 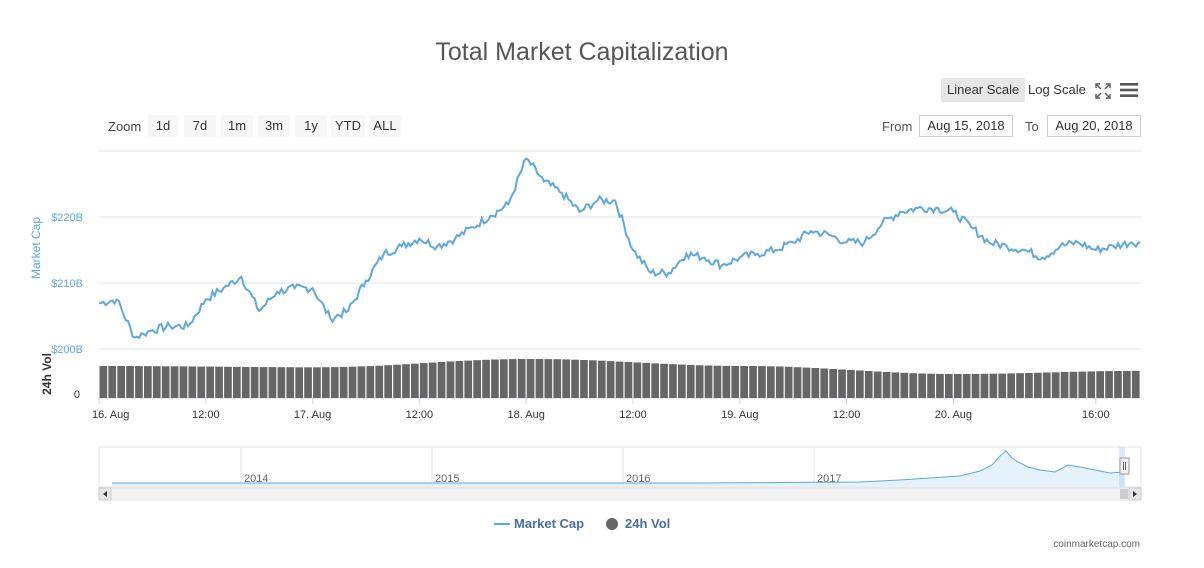 What do you see at coordinates (648, 523) in the screenshot?
I see `legend-volume: 24h Vol` at bounding box center [648, 523].